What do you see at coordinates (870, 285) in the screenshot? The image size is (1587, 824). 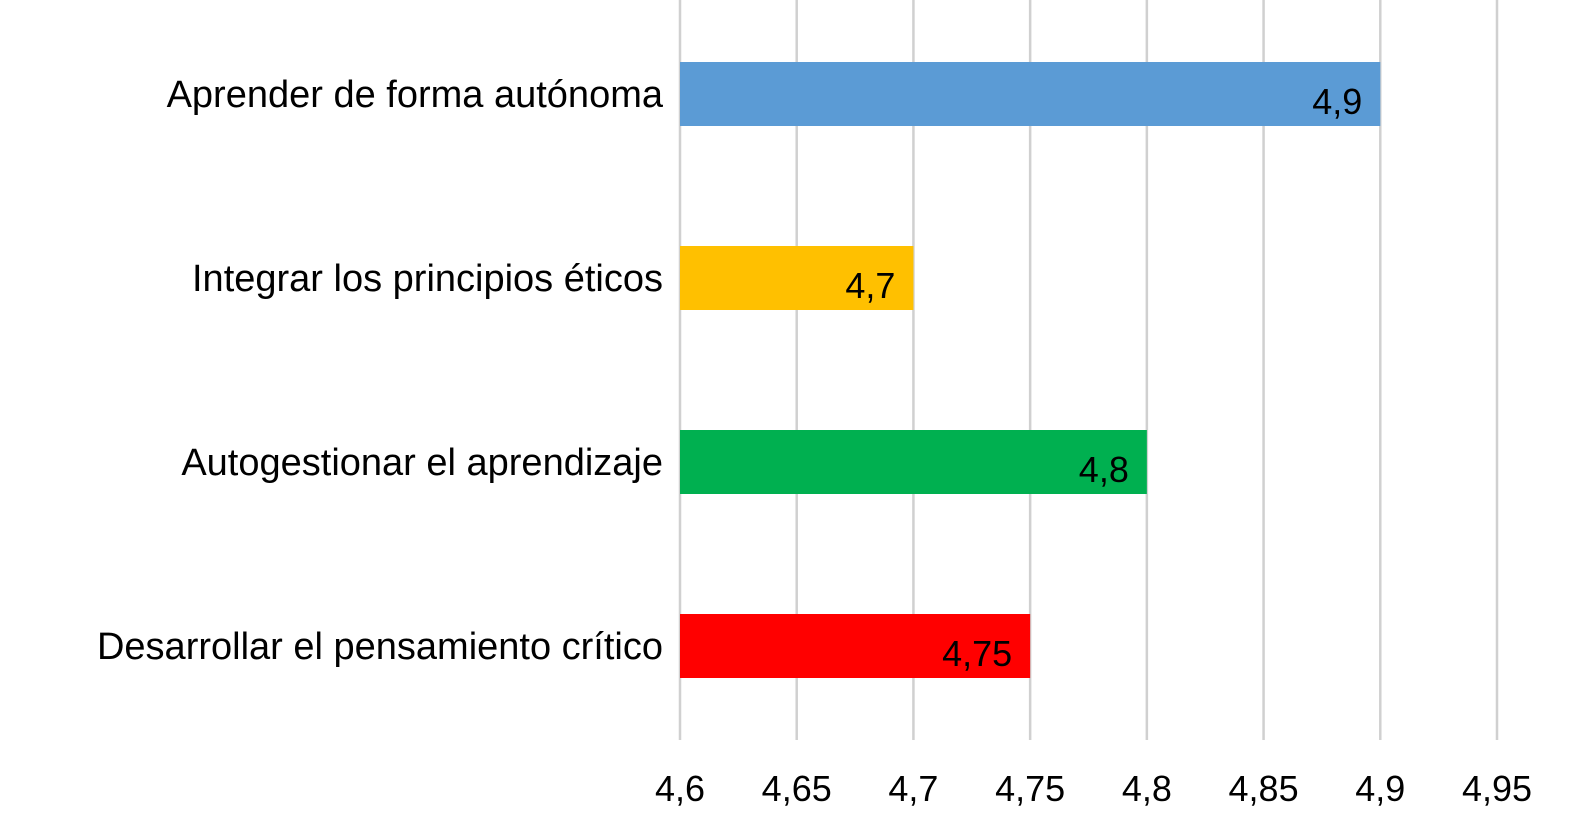 I see `data-label: 4,7` at bounding box center [870, 285].